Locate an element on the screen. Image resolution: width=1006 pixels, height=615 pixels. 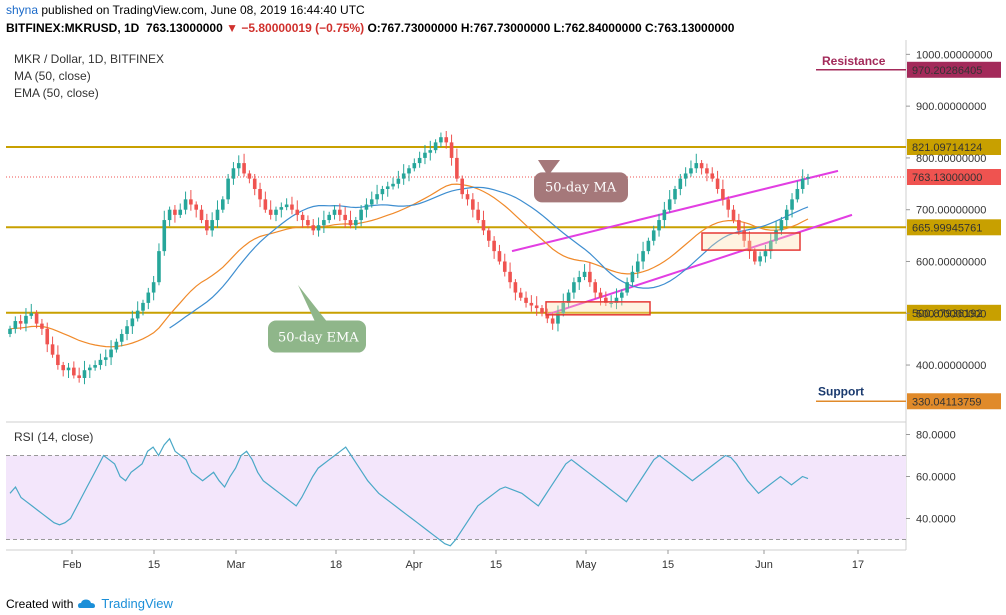
tradingview-cloud-icon is located at coordinates (87, 603).